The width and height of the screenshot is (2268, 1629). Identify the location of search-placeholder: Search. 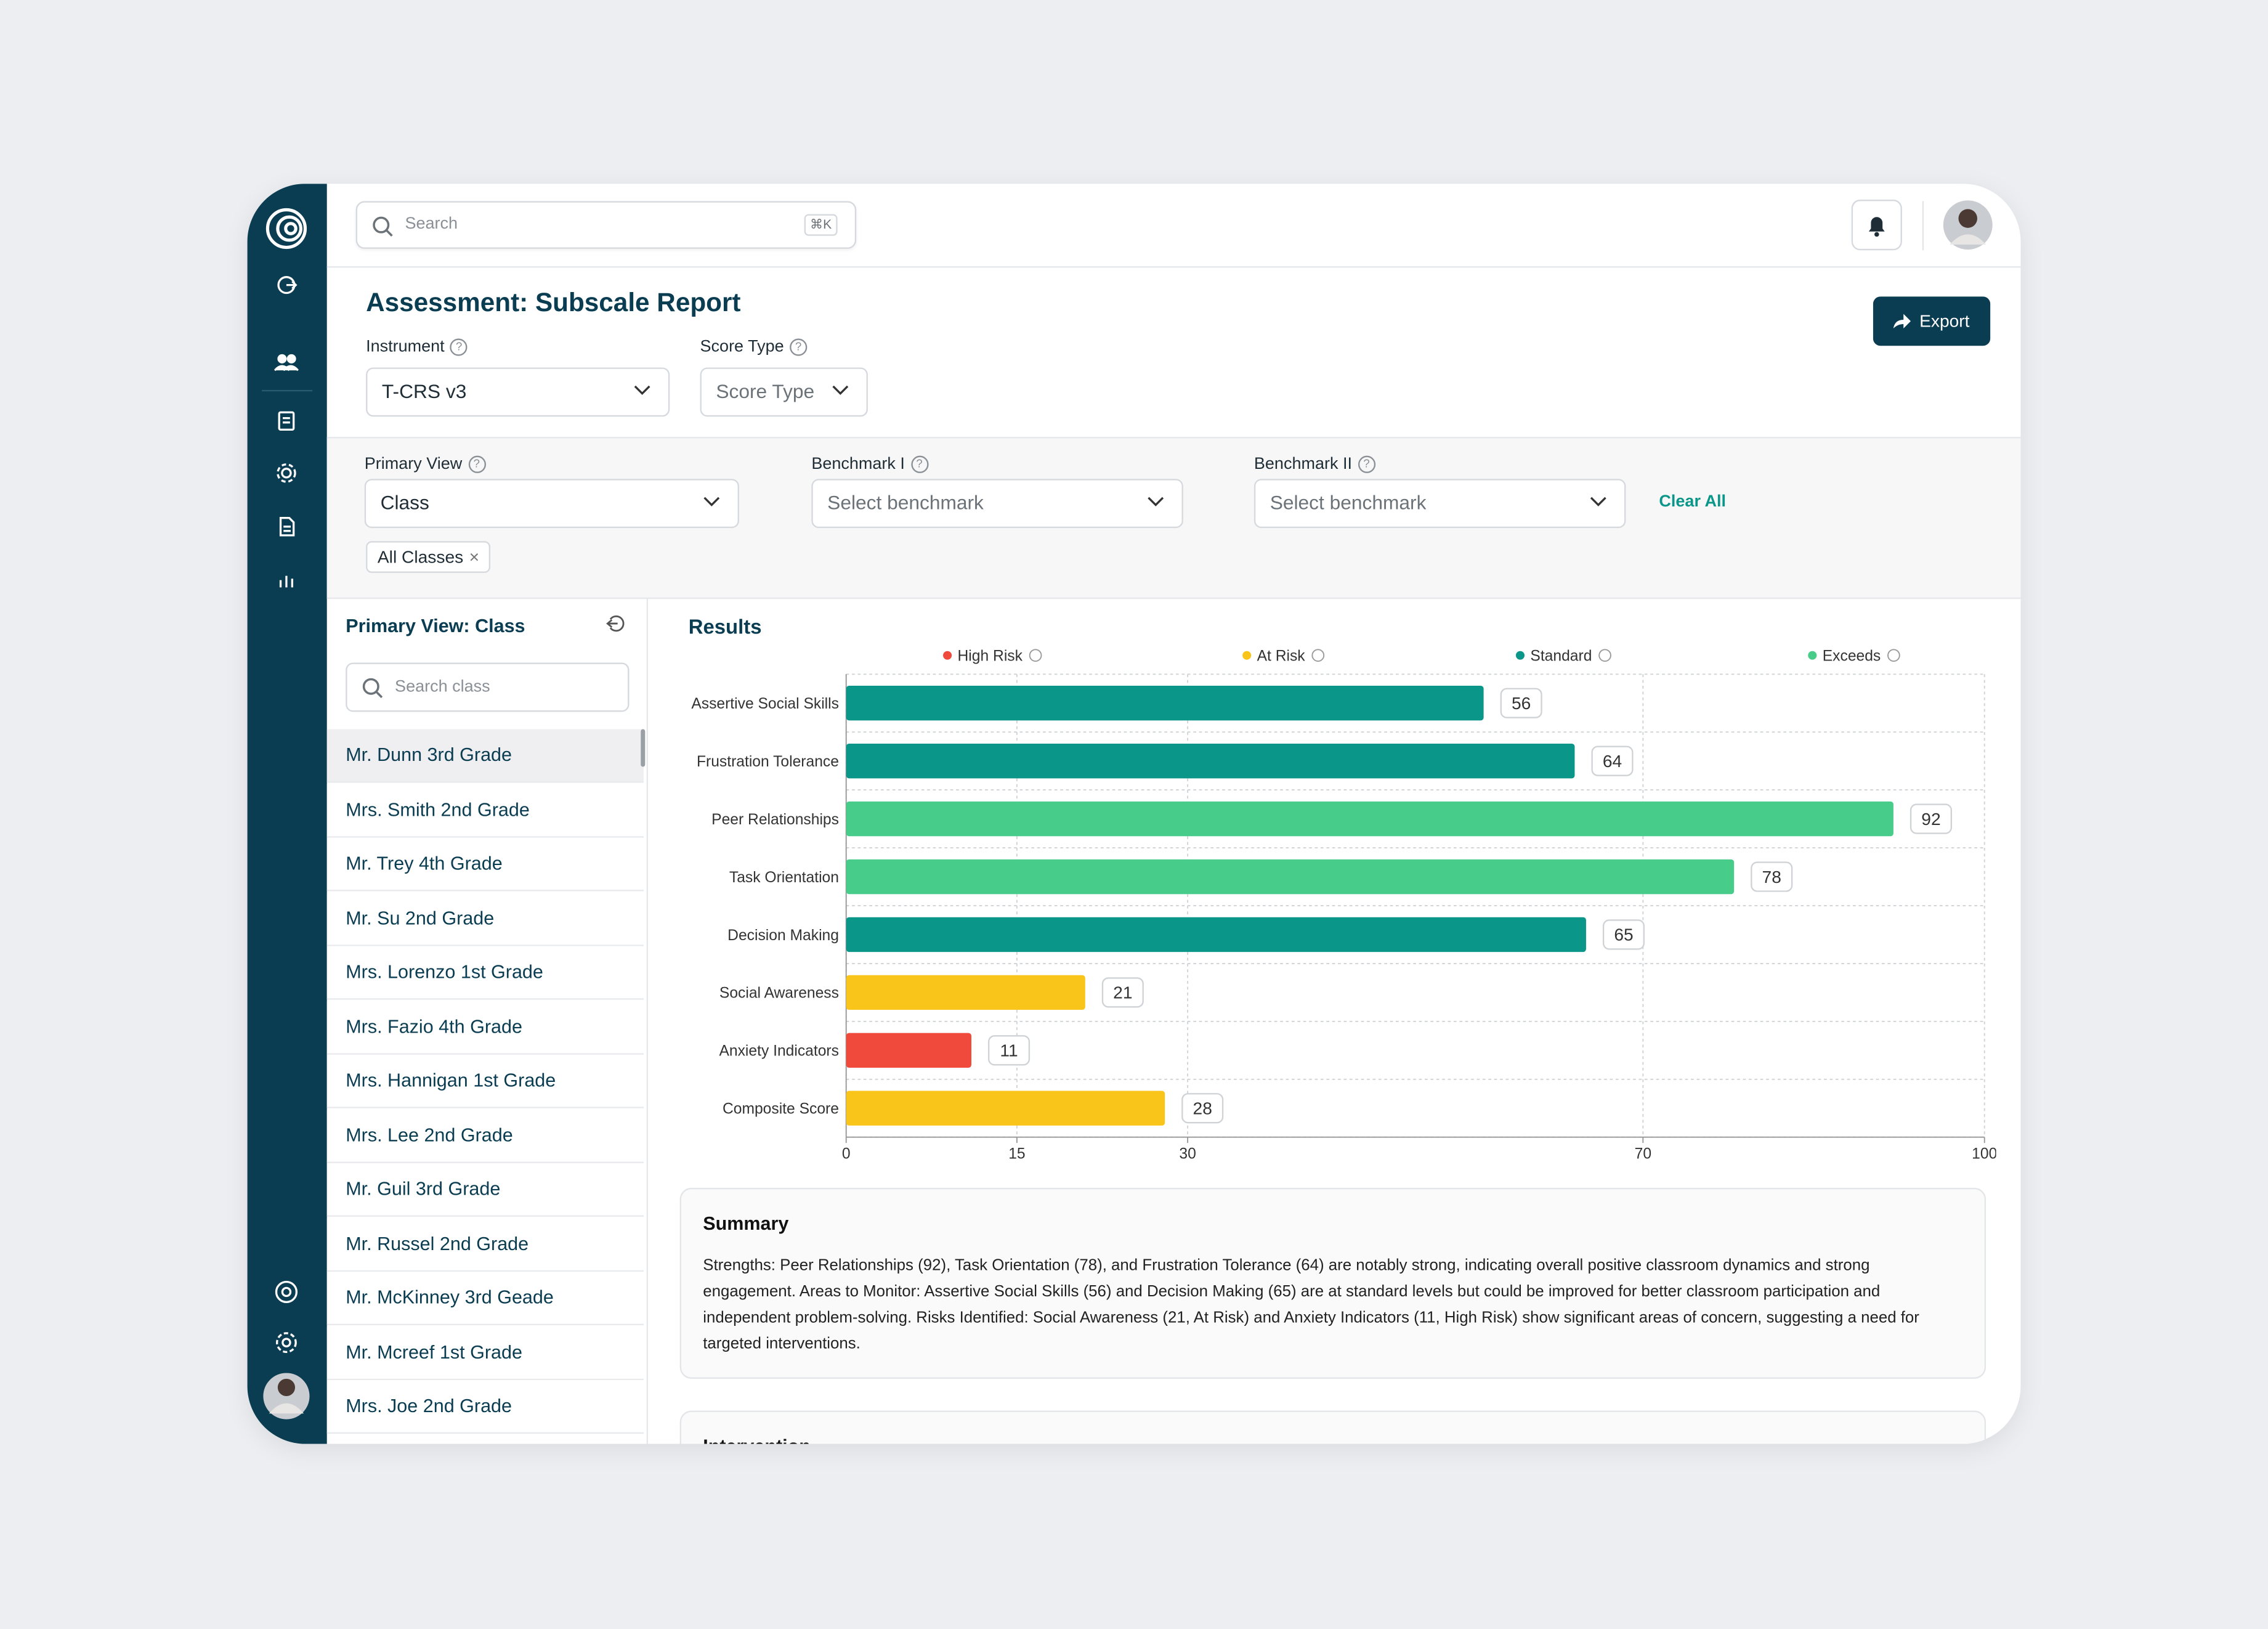
(431, 225).